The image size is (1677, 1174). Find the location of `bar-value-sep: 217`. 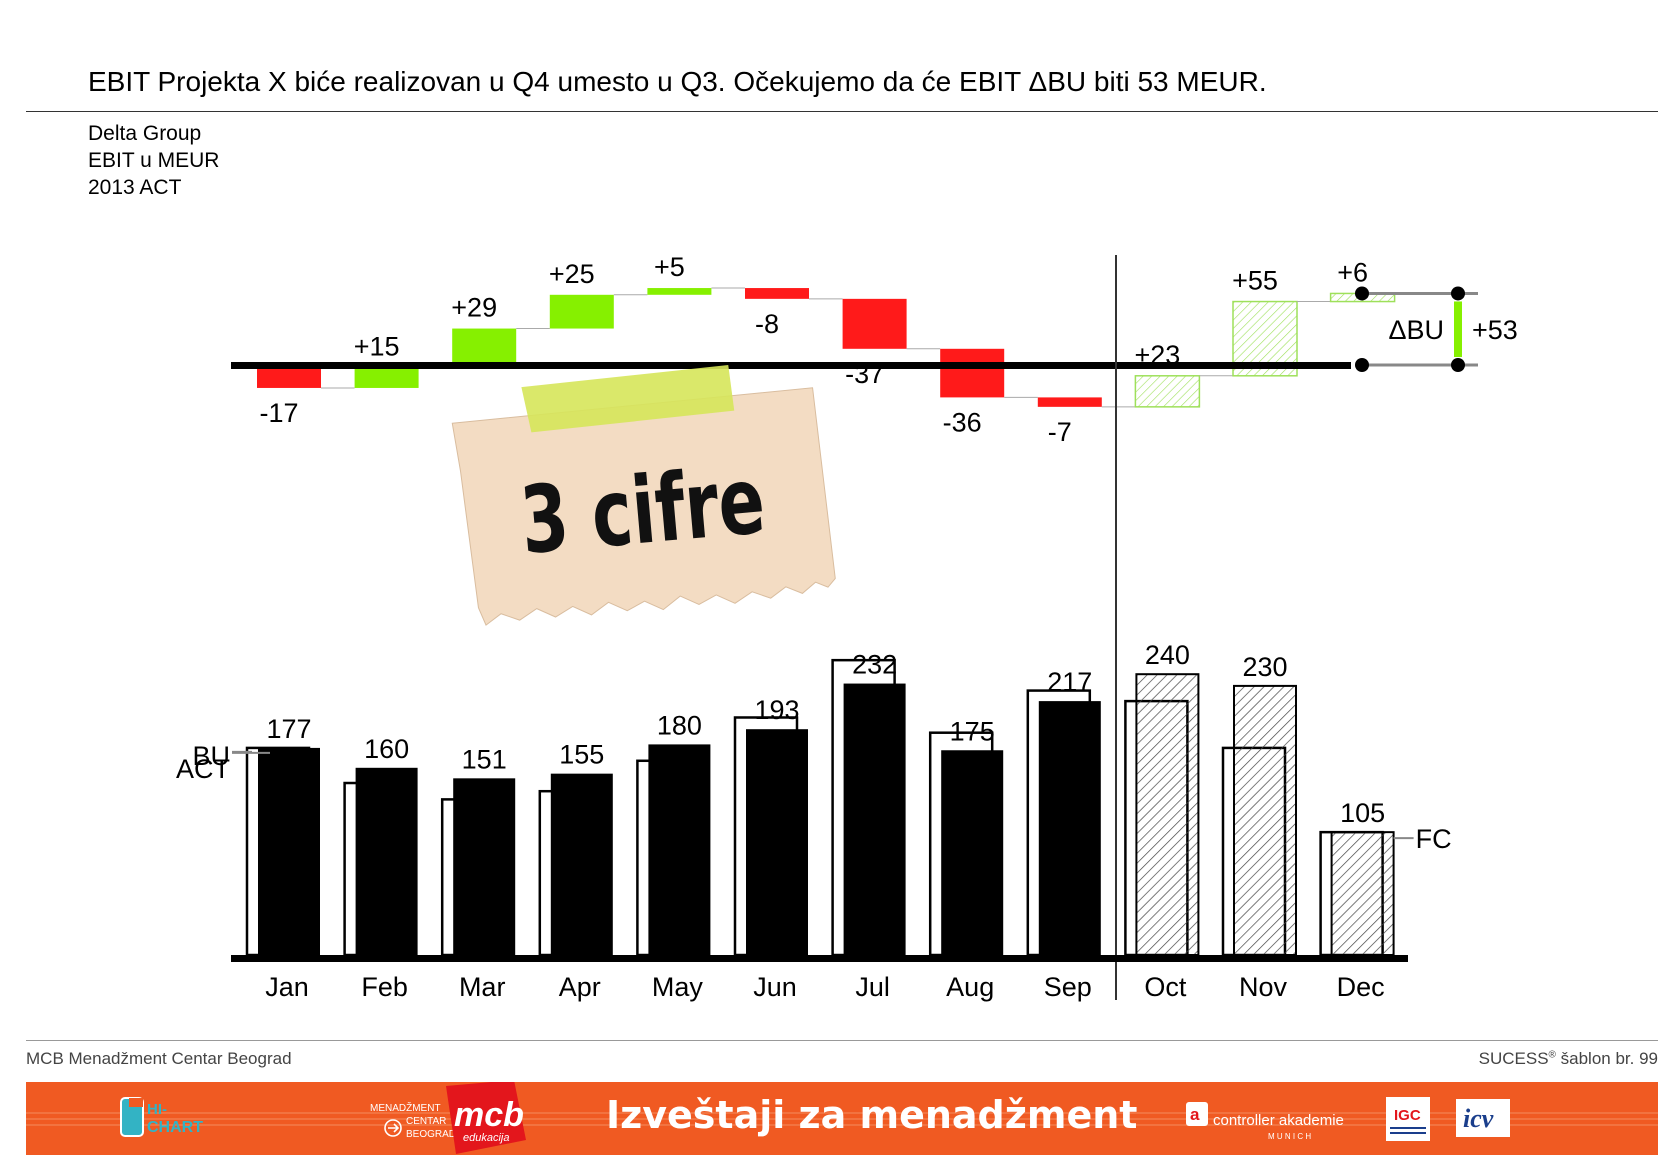

bar-value-sep: 217 is located at coordinates (1069, 682).